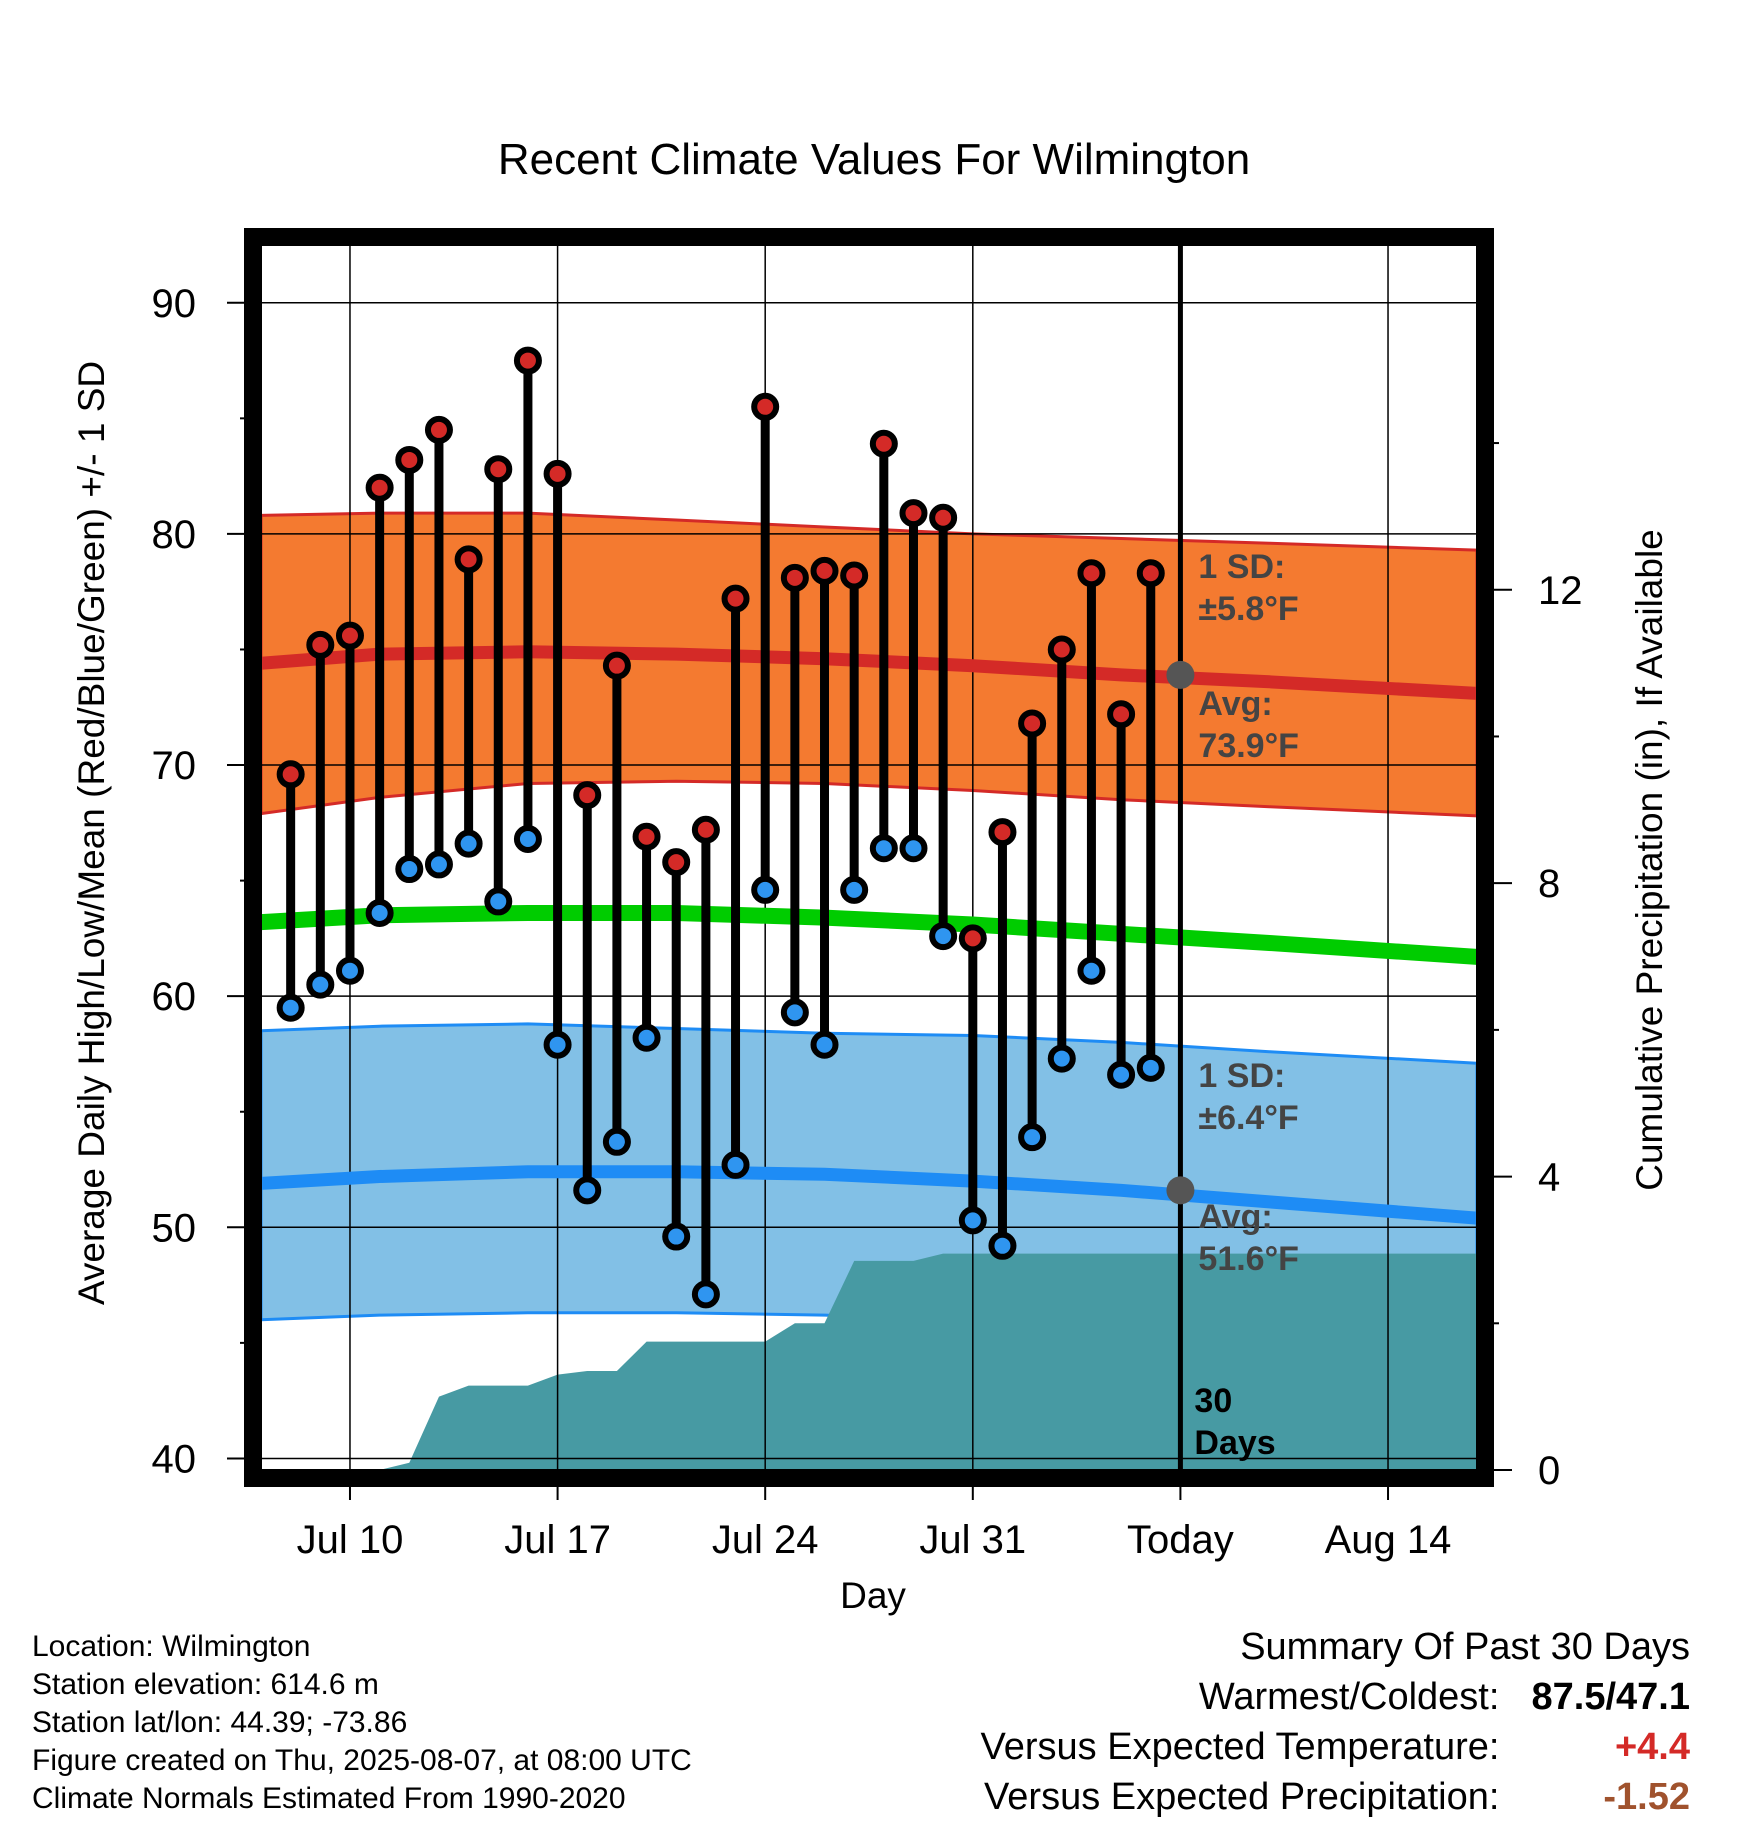 This screenshot has height=1828, width=1748. I want to click on x-tick-label: Jul 24, so click(765, 1540).